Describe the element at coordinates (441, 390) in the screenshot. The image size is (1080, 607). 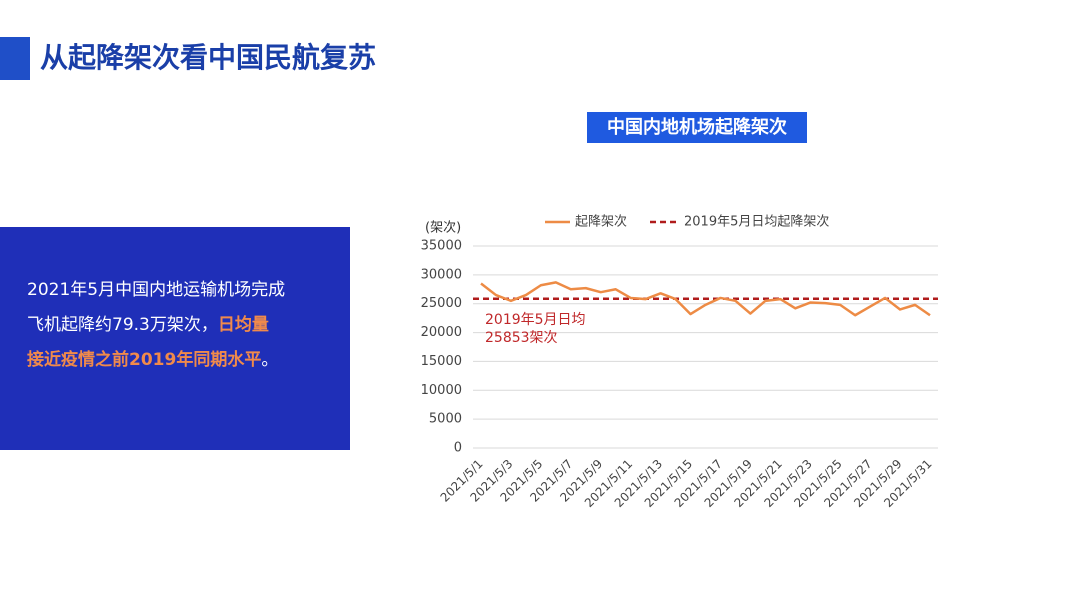
I see `y-tick-label: 10000` at that location.